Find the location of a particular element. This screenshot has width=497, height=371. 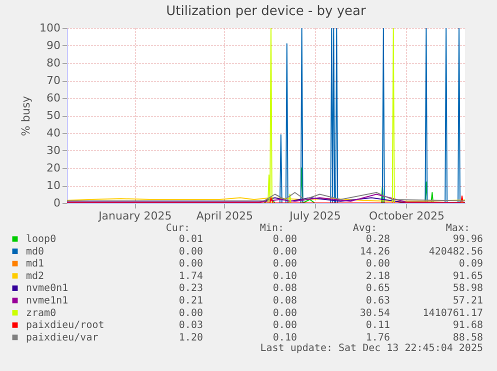

text: 0.63 is located at coordinates (378, 301).